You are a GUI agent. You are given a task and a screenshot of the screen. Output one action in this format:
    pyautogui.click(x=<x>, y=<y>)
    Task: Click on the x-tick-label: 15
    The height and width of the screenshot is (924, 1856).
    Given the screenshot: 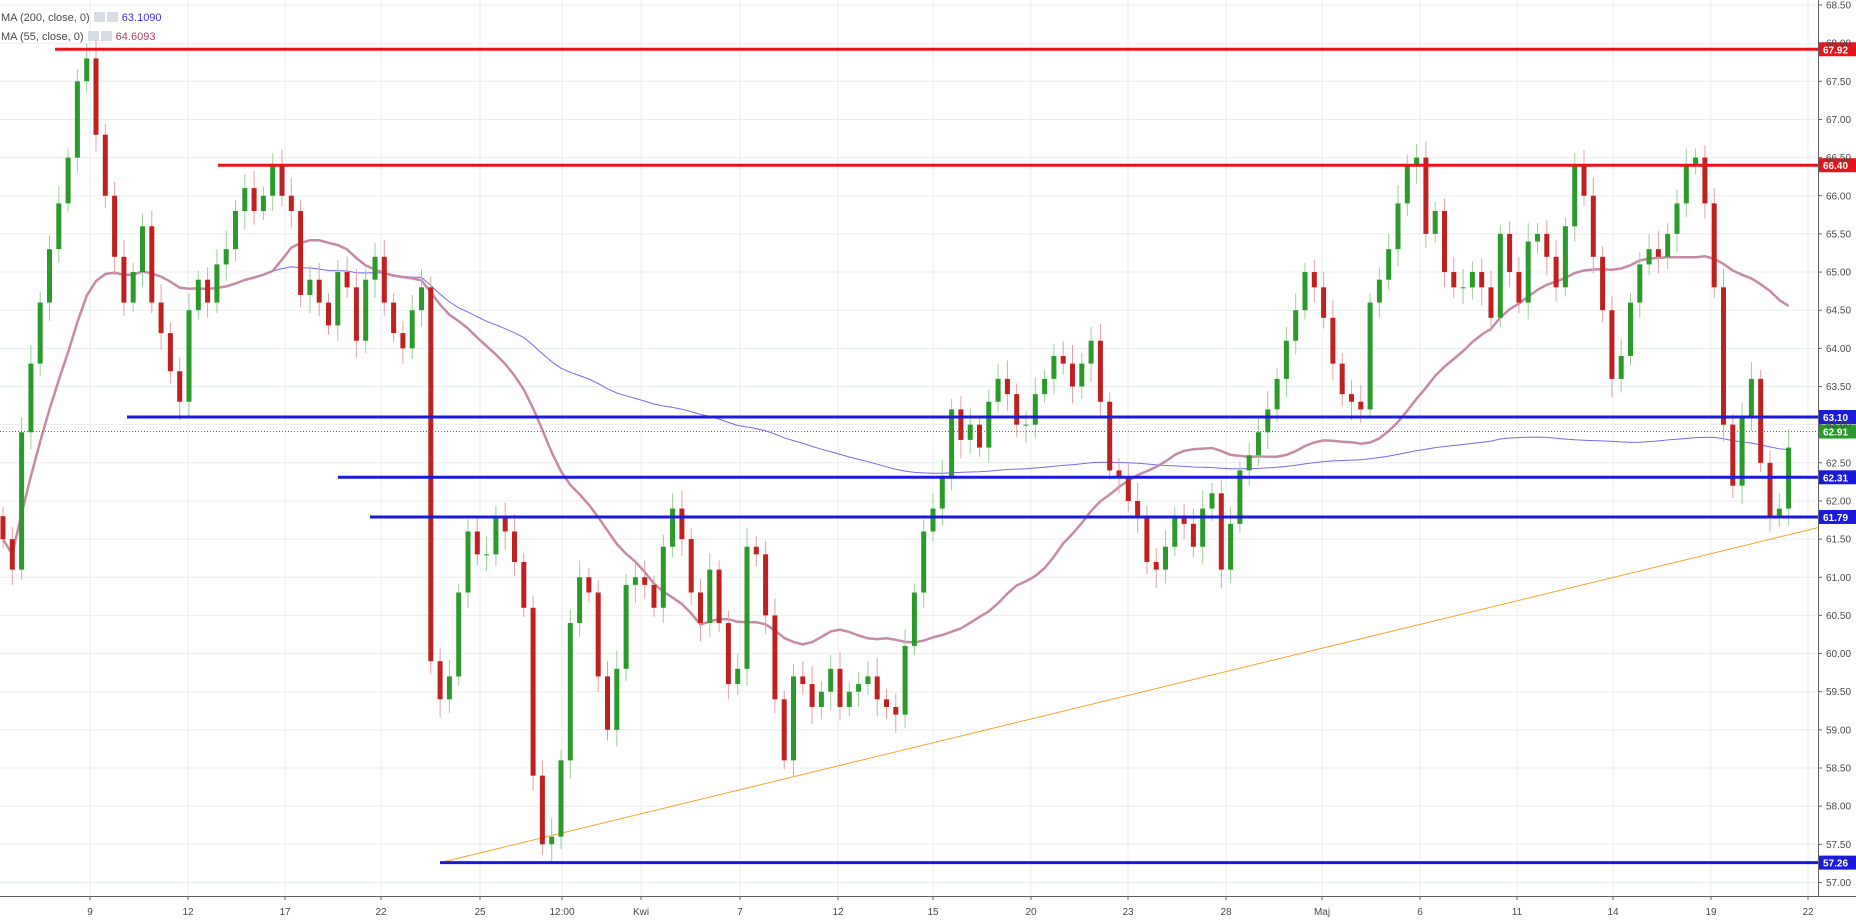 What is the action you would take?
    pyautogui.click(x=933, y=912)
    